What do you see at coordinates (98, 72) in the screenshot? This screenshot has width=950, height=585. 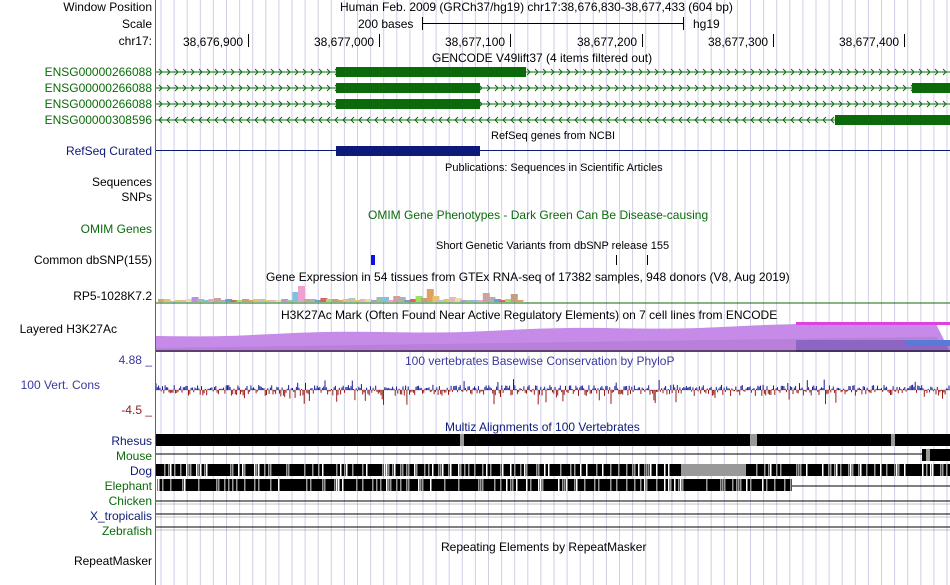 I see `gencode-item-label-1: ENSG00000266088` at bounding box center [98, 72].